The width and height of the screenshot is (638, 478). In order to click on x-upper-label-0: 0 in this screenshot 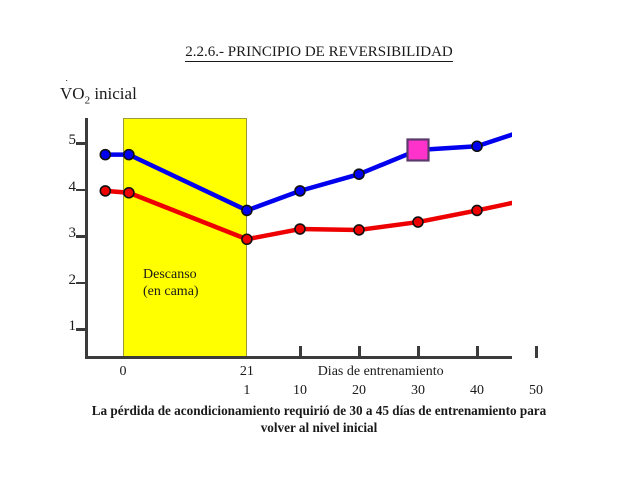, I will do `click(123, 371)`.